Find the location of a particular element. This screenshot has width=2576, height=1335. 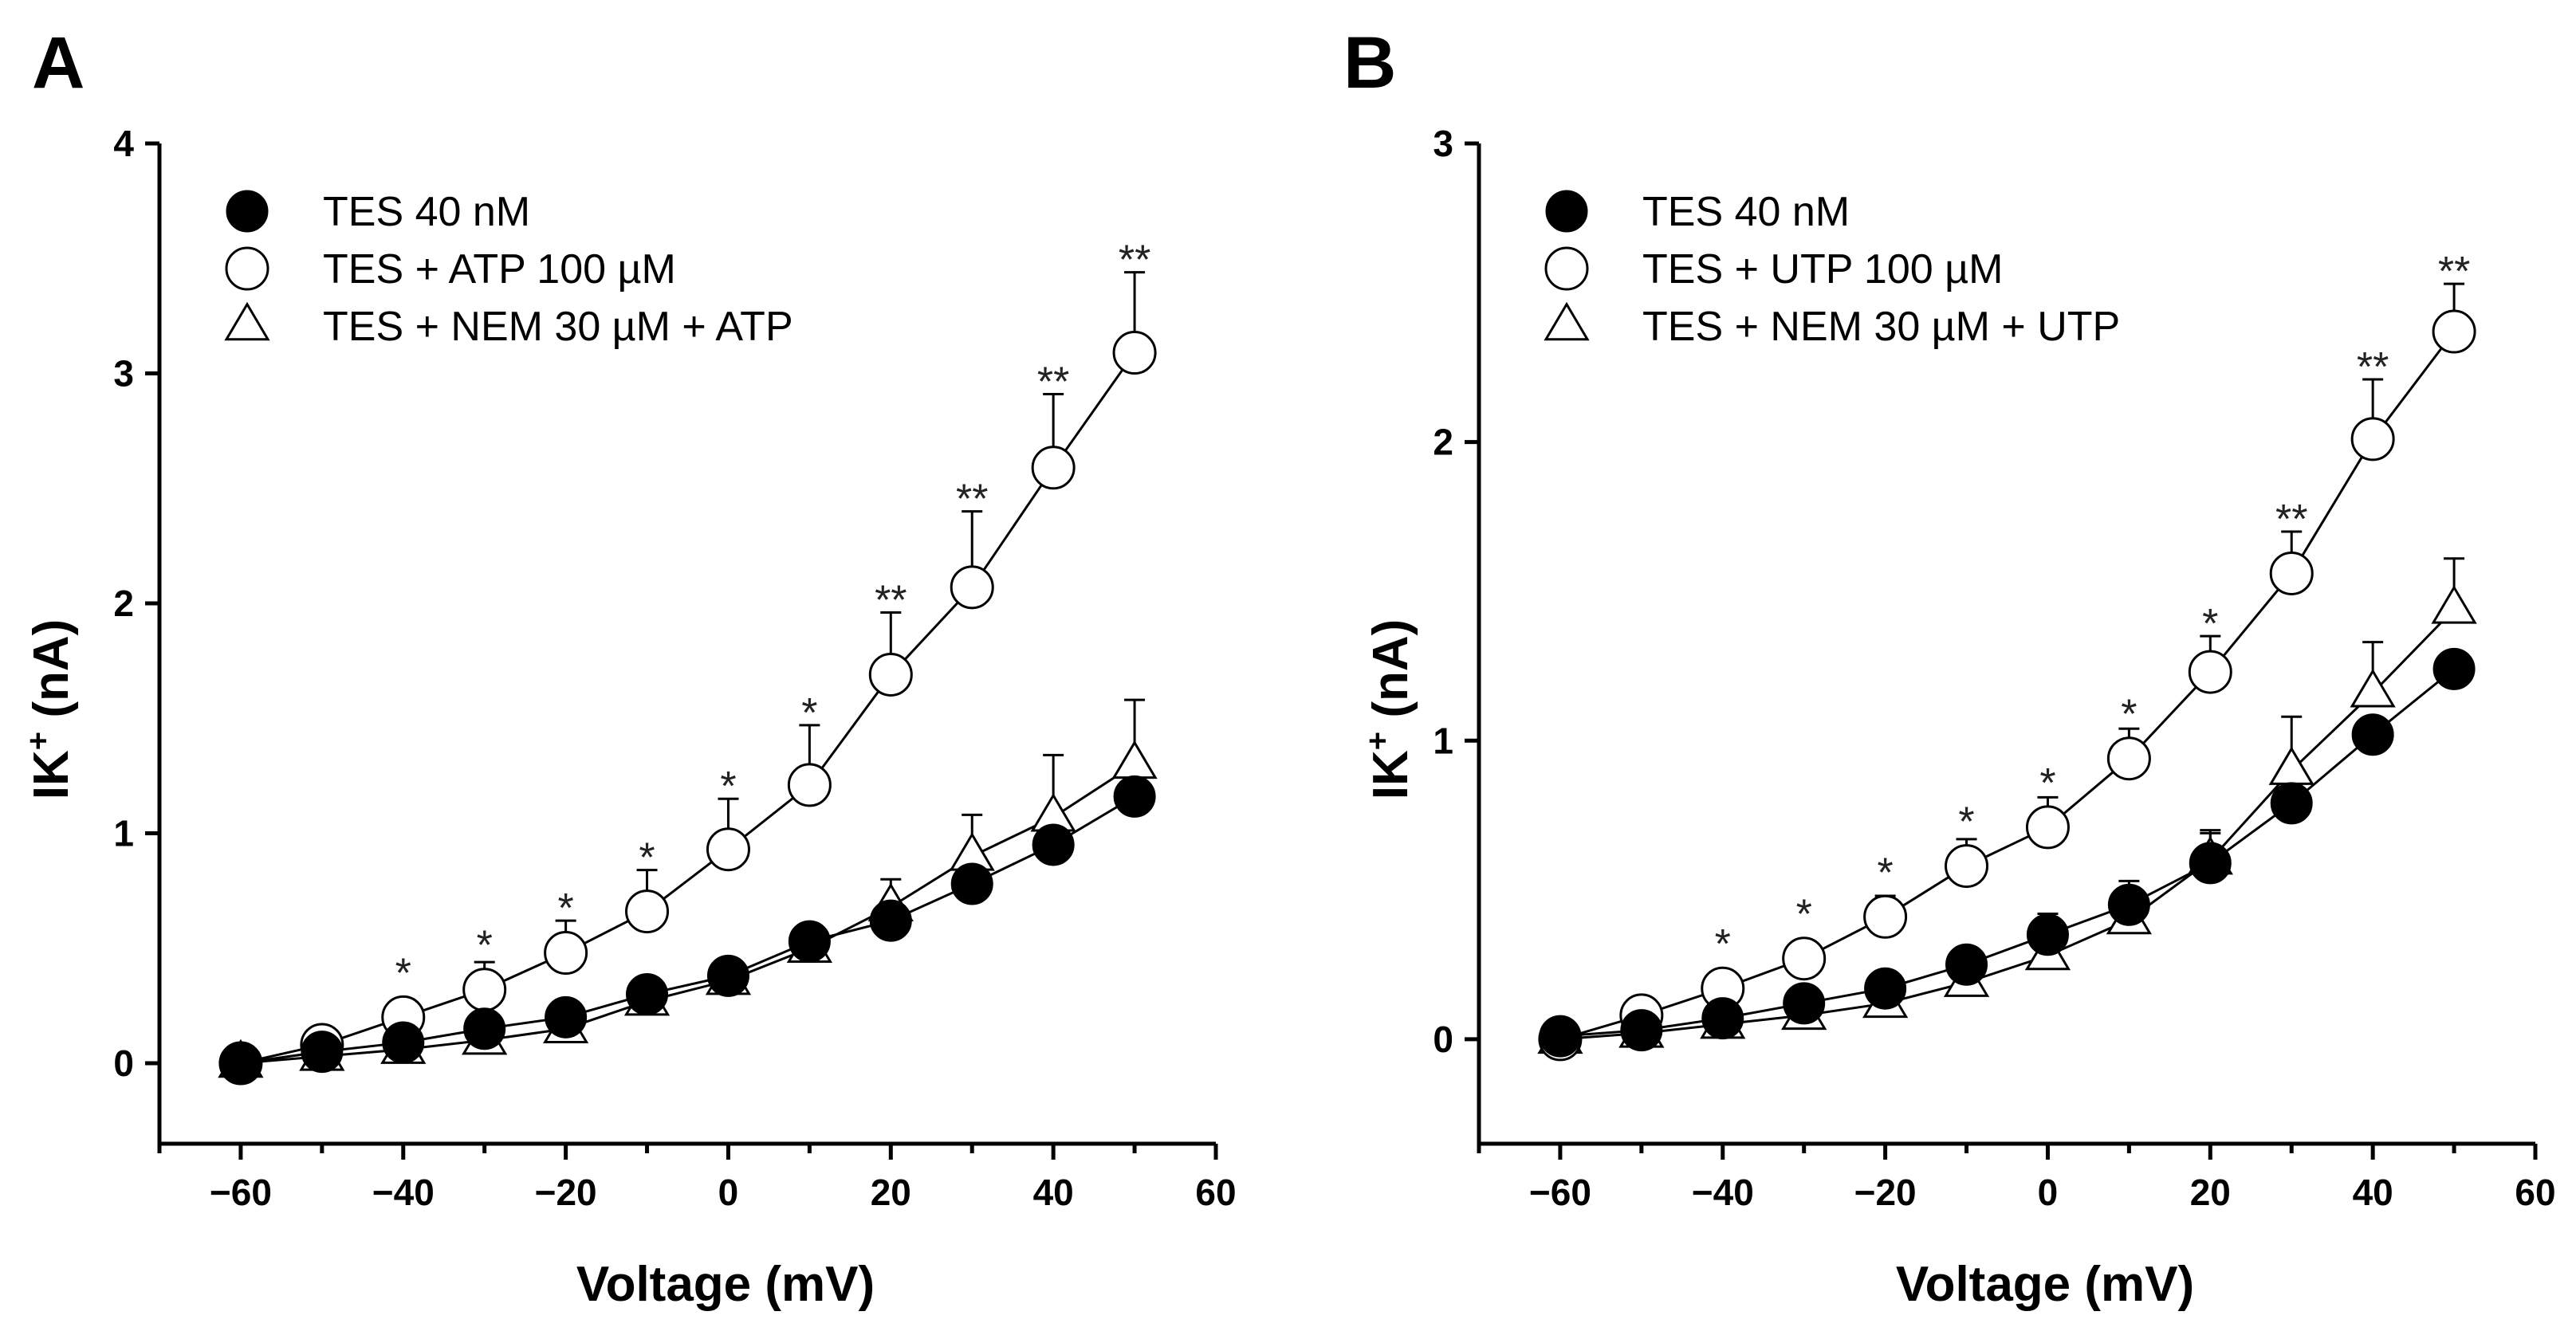

panel-a-x-tick-label: −60 is located at coordinates (241, 1192).